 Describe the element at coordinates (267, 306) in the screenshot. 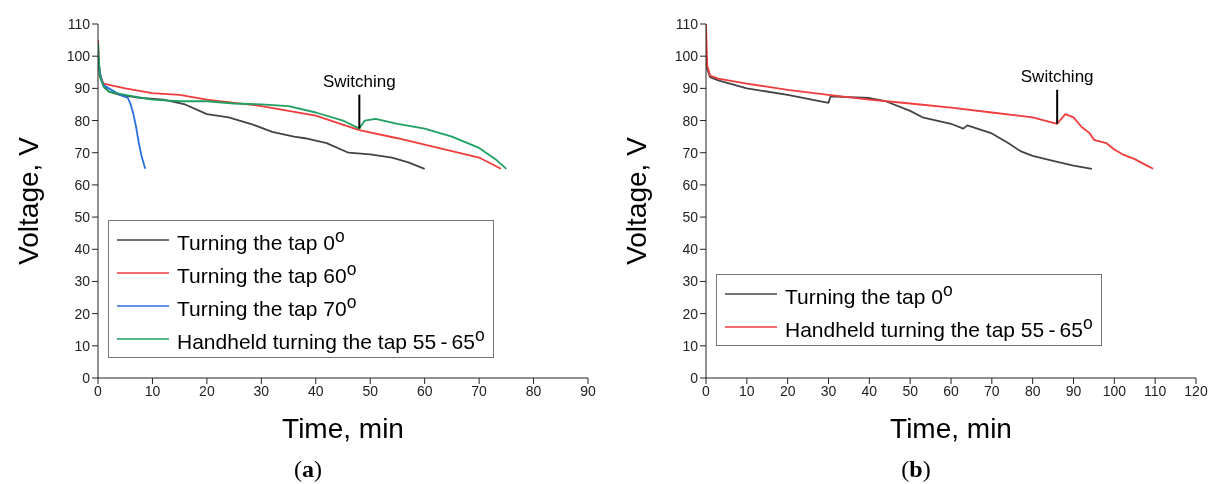

I see `legend-label: Turning the tap 70$^{o}$` at that location.